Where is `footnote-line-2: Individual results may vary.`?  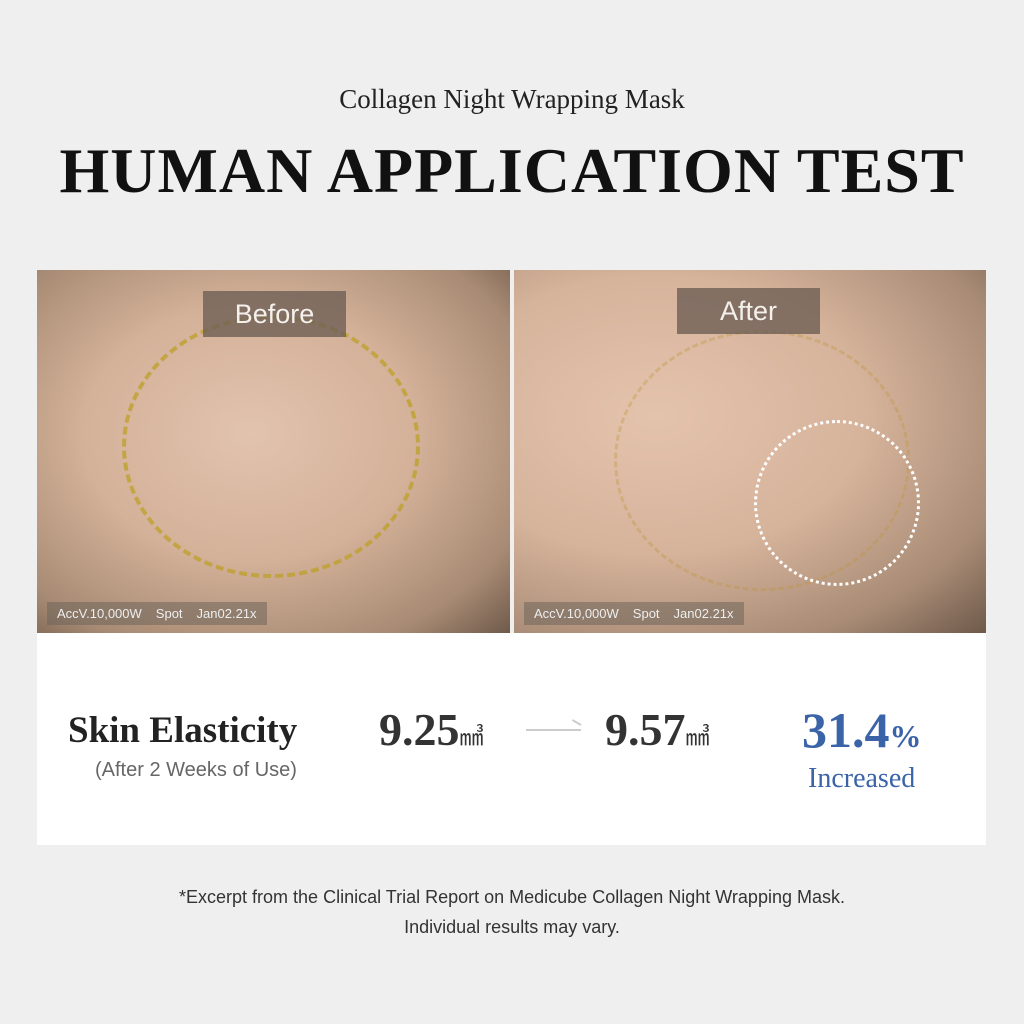 footnote-line-2: Individual results may vary. is located at coordinates (512, 927).